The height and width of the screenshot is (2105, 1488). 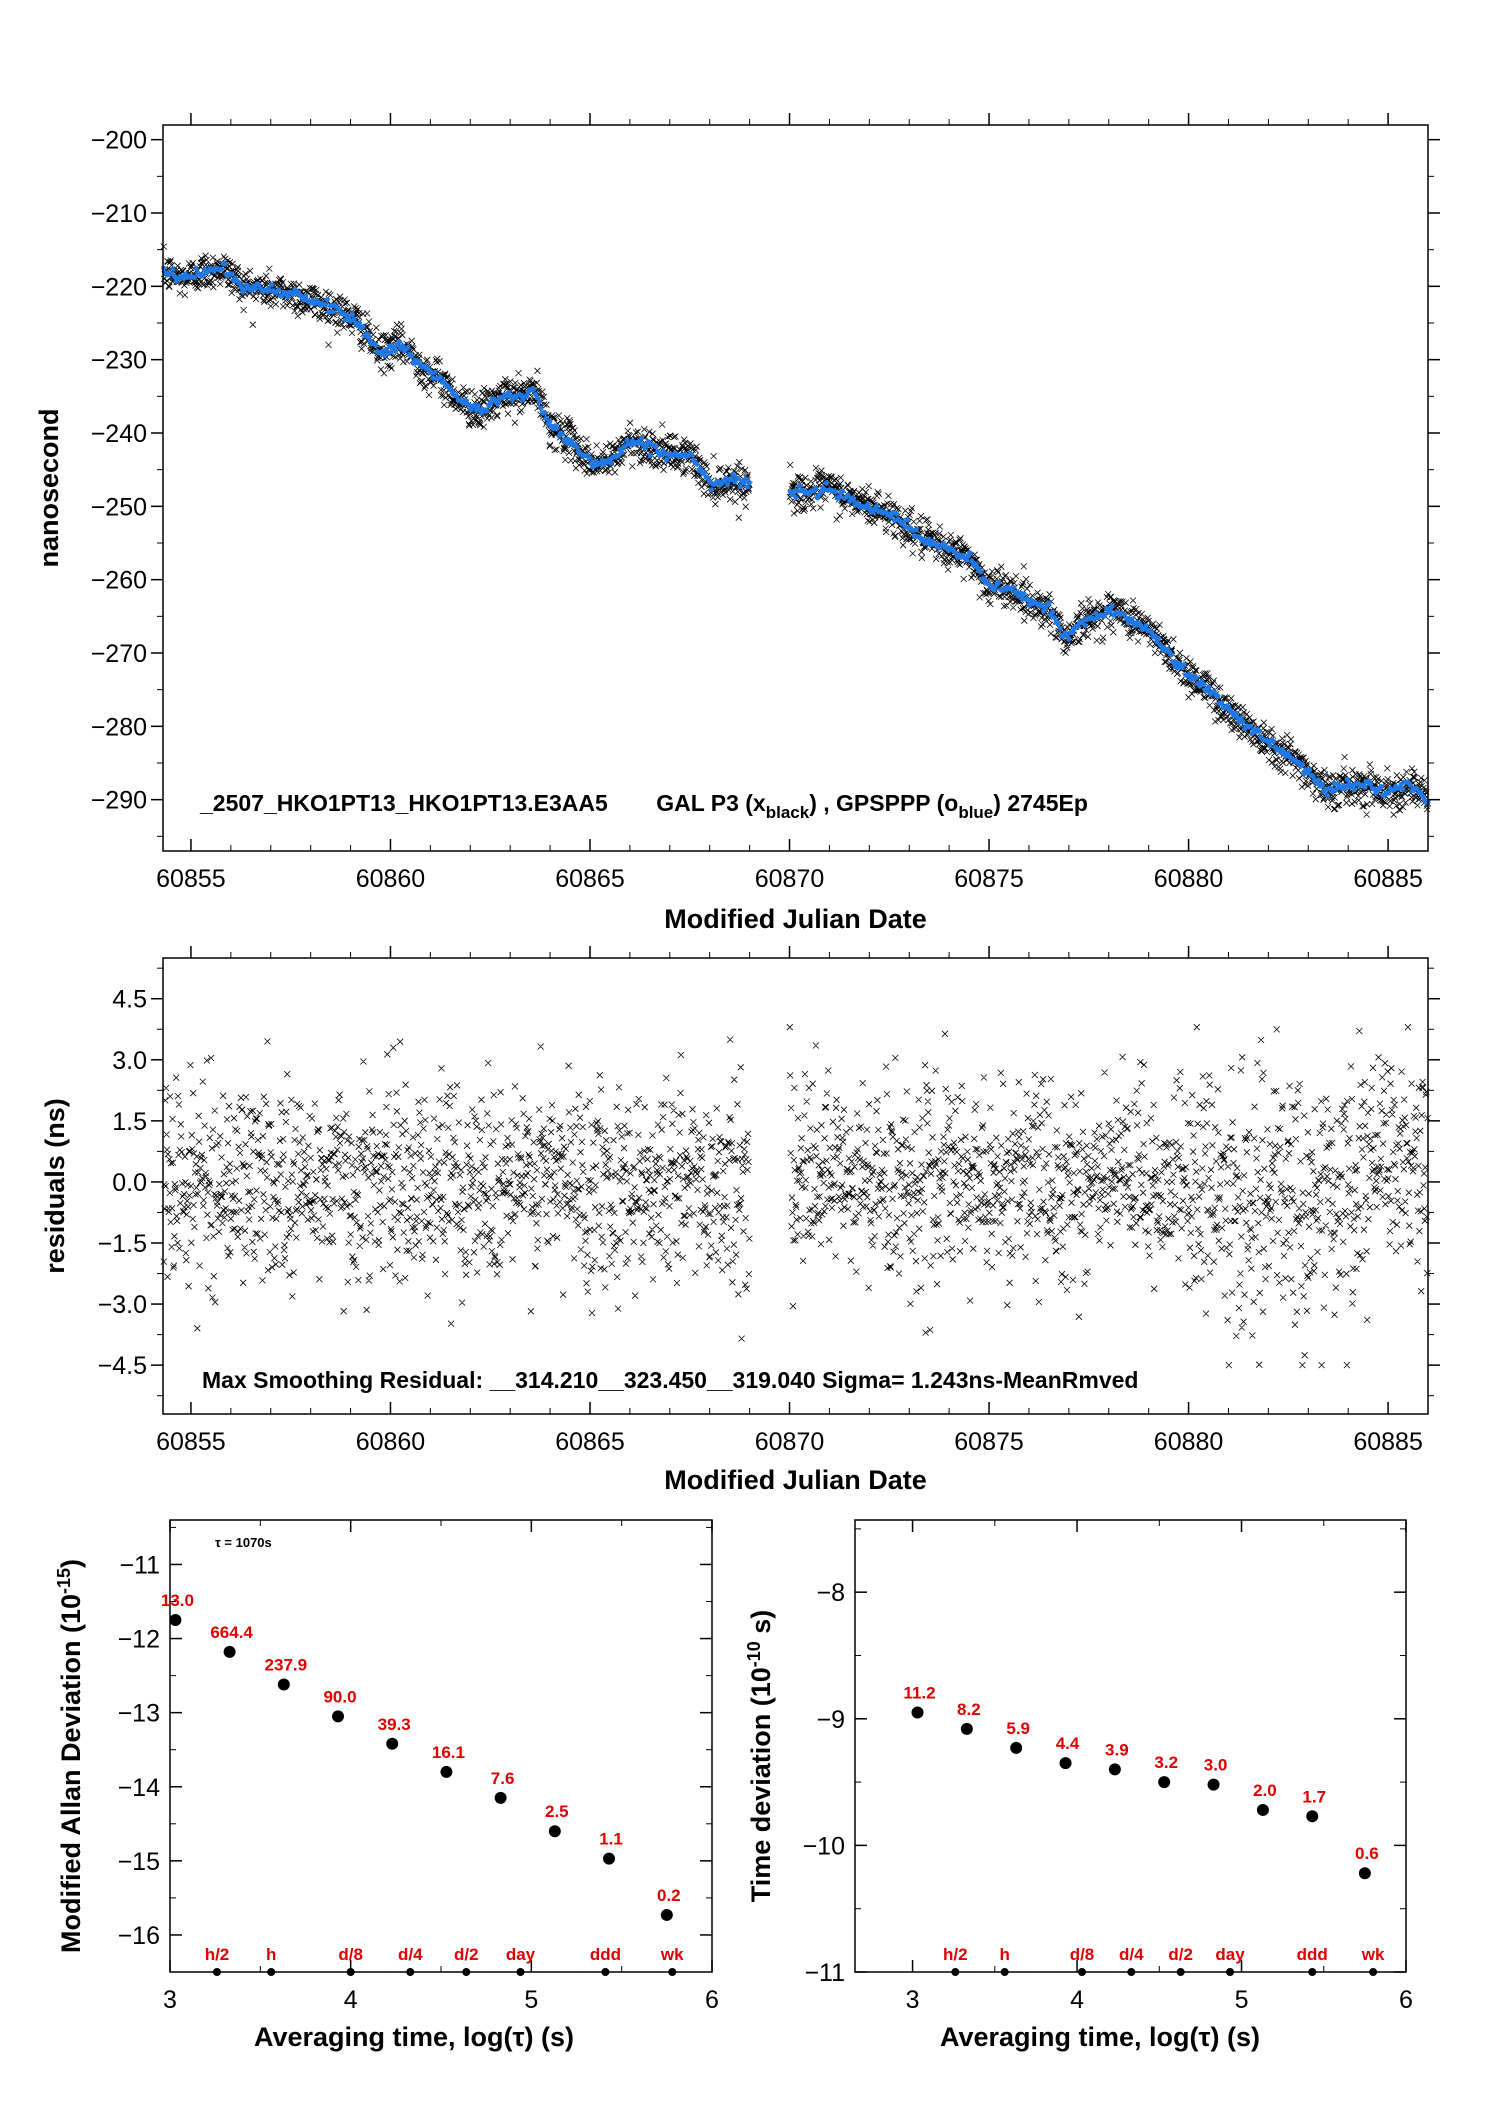 What do you see at coordinates (1082, 1954) in the screenshot?
I see `tdev-interval-label: d/8` at bounding box center [1082, 1954].